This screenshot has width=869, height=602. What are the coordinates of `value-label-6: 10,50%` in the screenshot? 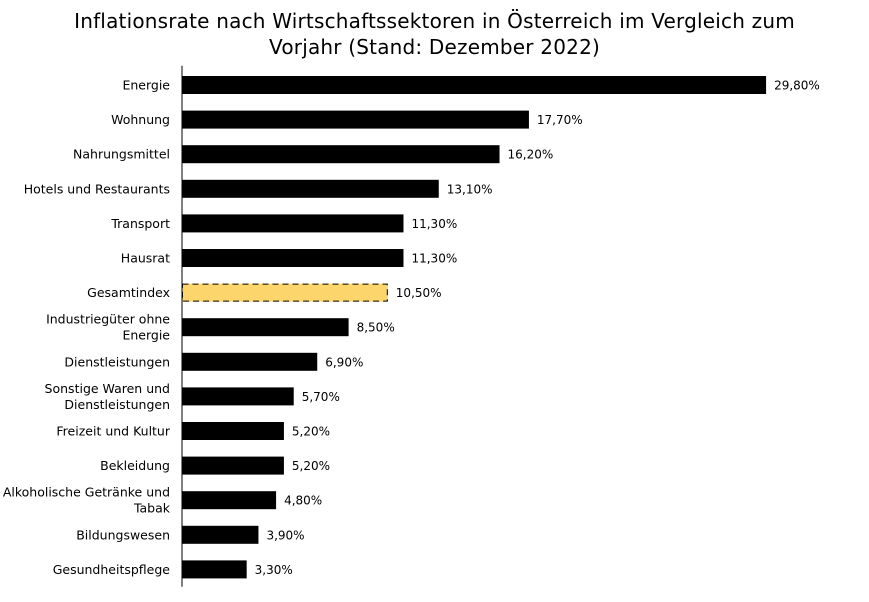 It's located at (419, 293).